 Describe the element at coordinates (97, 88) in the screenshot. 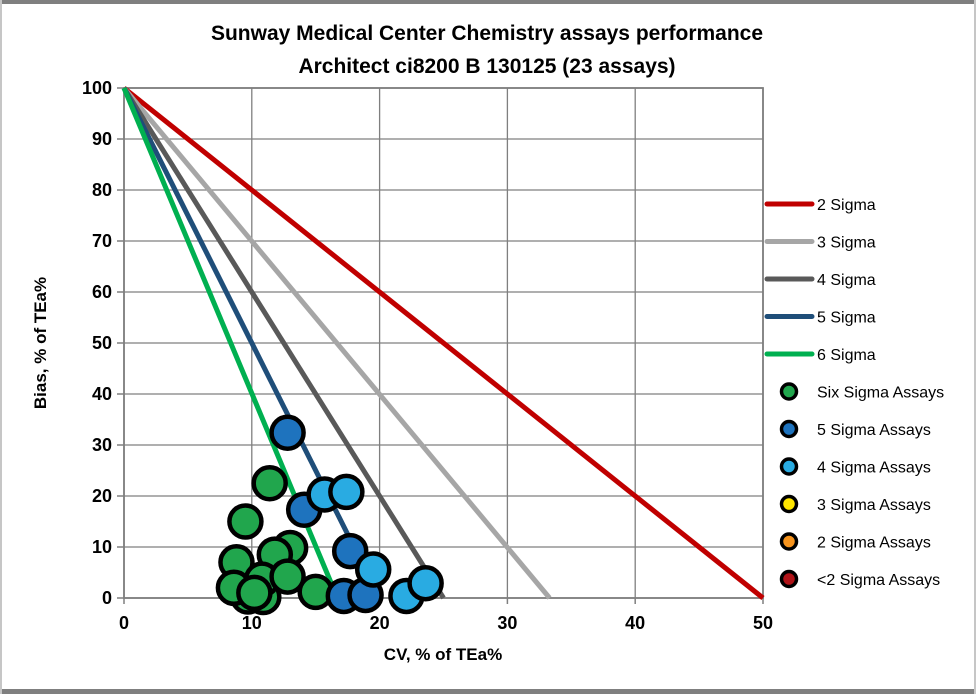

I see `y-tick-label-100: 100` at that location.